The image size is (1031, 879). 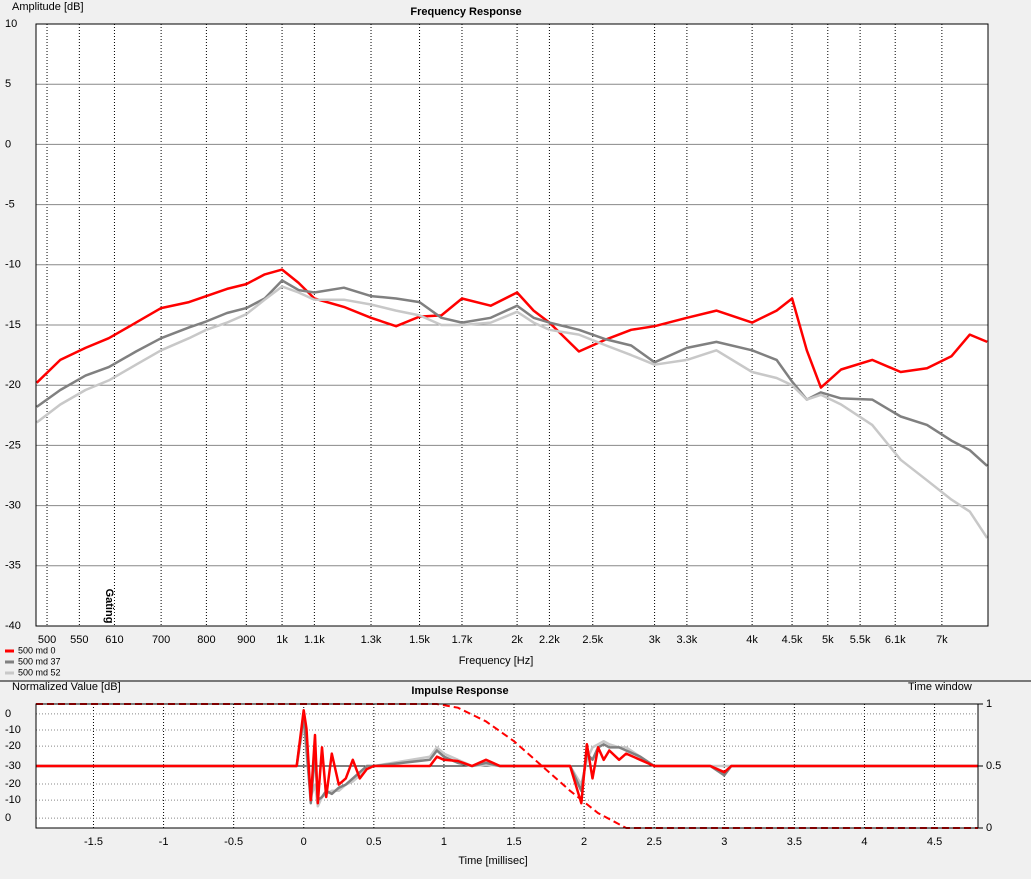 What do you see at coordinates (444, 842) in the screenshot?
I see `x-tick-label: 1` at bounding box center [444, 842].